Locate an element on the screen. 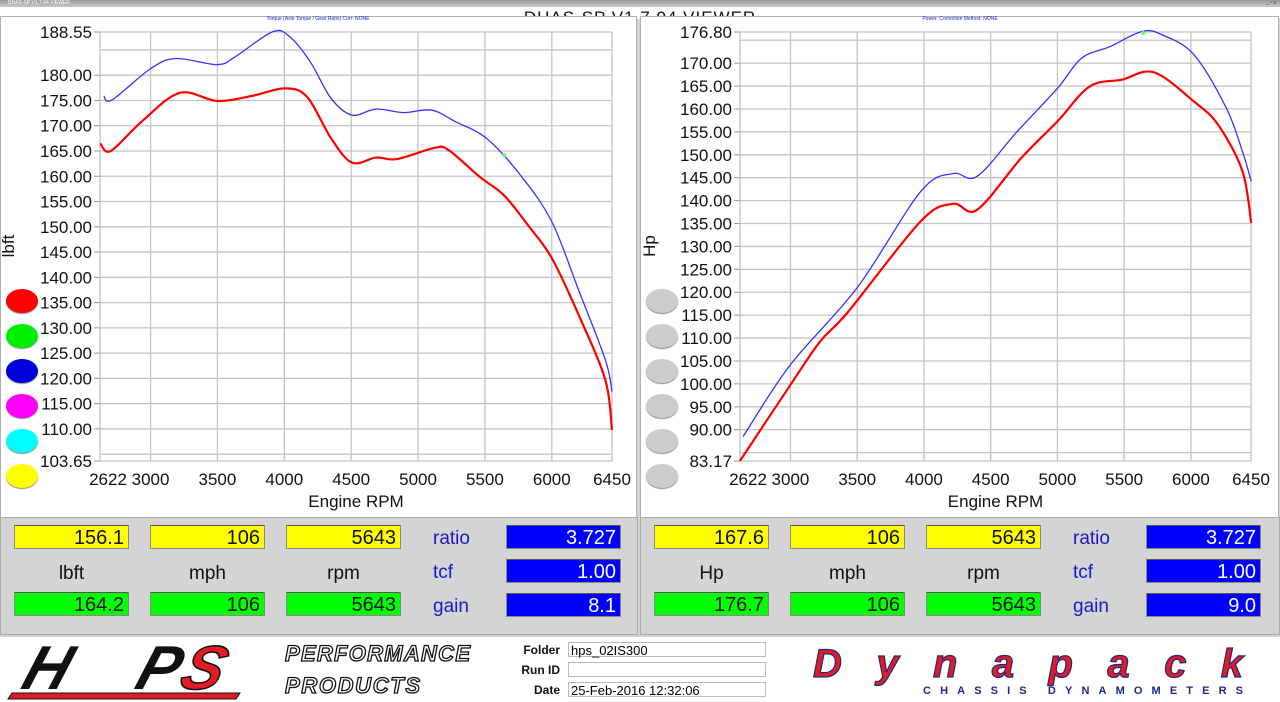 Image resolution: width=1280 pixels, height=702 pixels. run1-value-box: 106 is located at coordinates (207, 537).